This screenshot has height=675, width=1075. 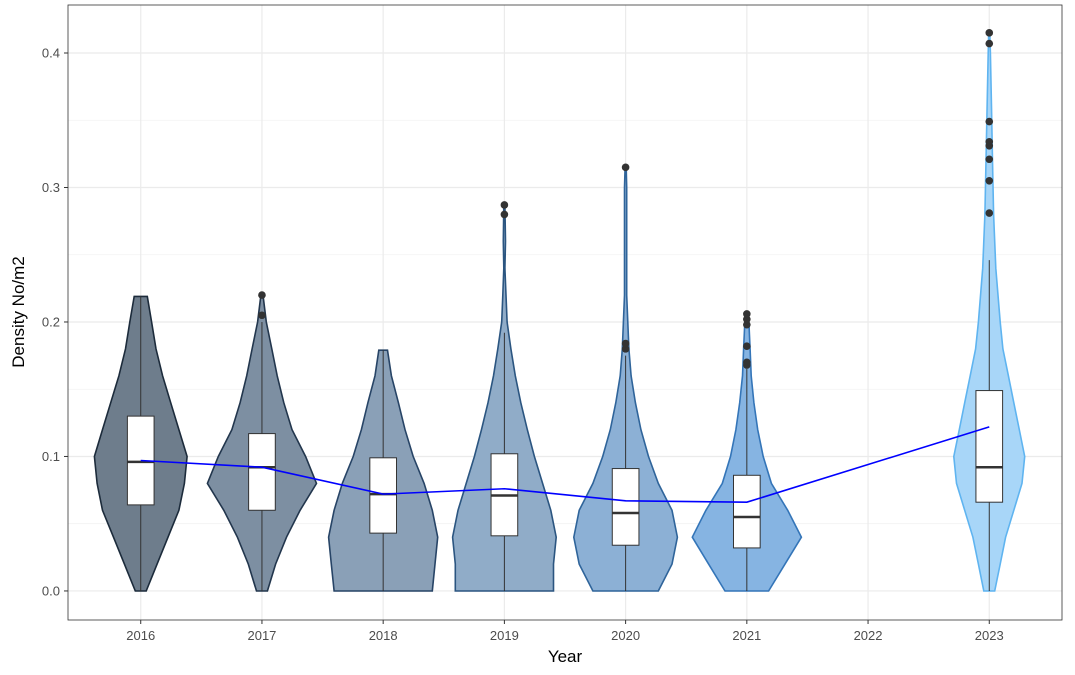 I want to click on y-axis-title: Density No/m2, so click(x=18, y=311).